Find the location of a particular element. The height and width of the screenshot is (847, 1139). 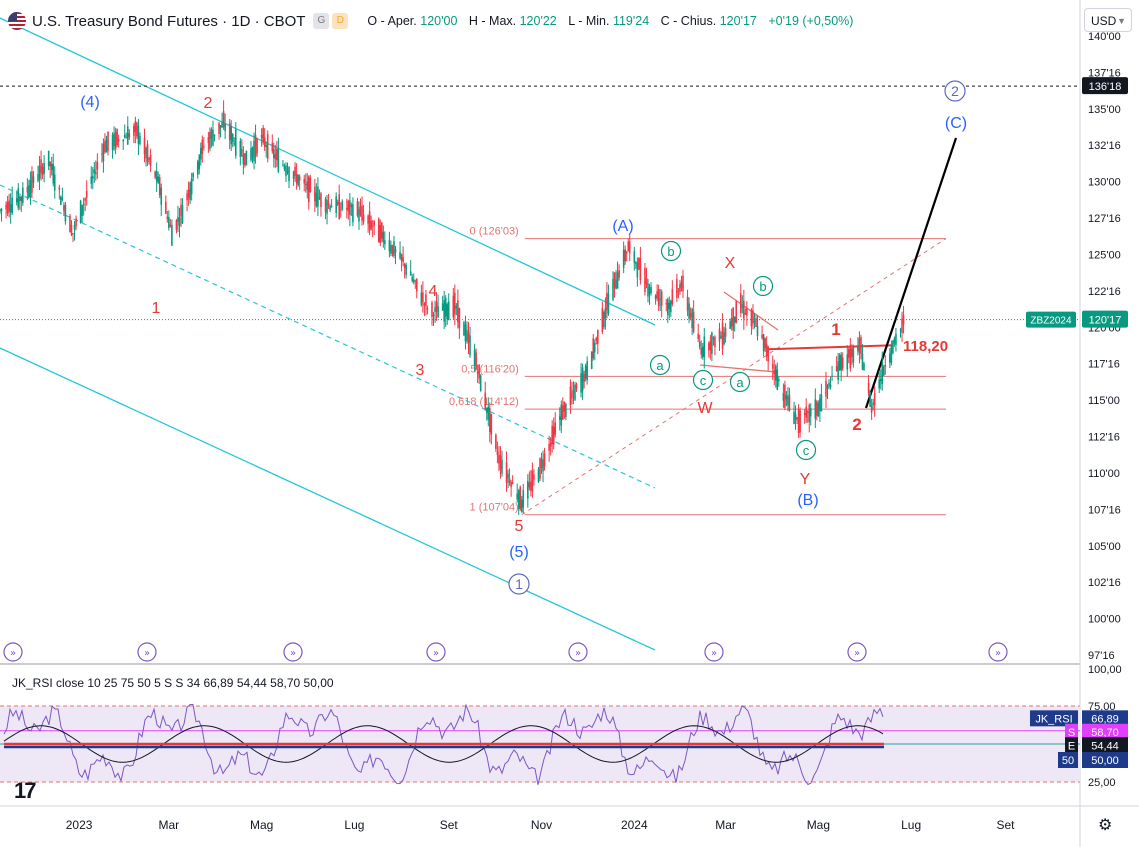

triangle-lower-line is located at coordinates (738, 368).